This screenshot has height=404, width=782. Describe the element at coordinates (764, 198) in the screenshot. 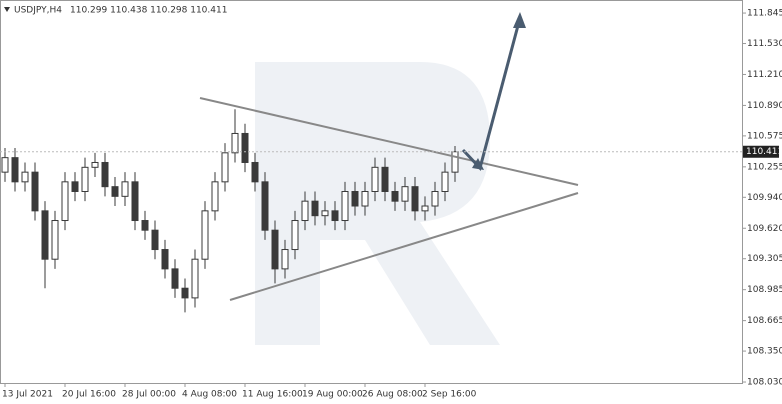

I see `y-tick-label: 109.940` at that location.